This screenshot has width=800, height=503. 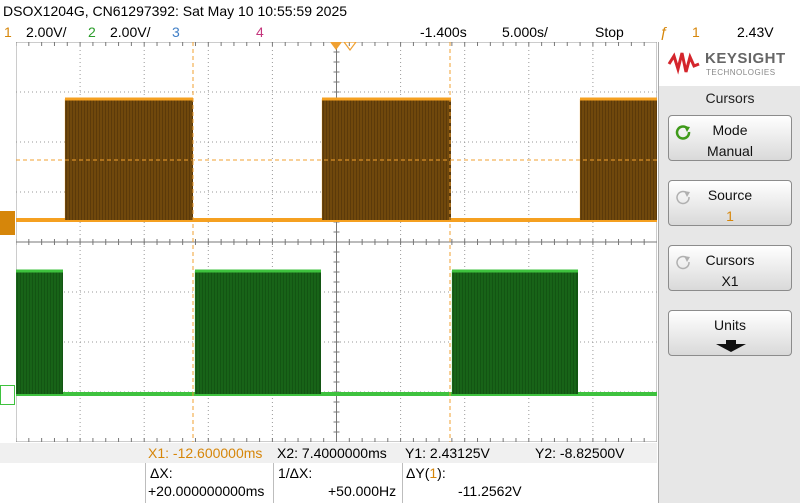 I want to click on menu-title: Cursors, so click(x=730, y=98).